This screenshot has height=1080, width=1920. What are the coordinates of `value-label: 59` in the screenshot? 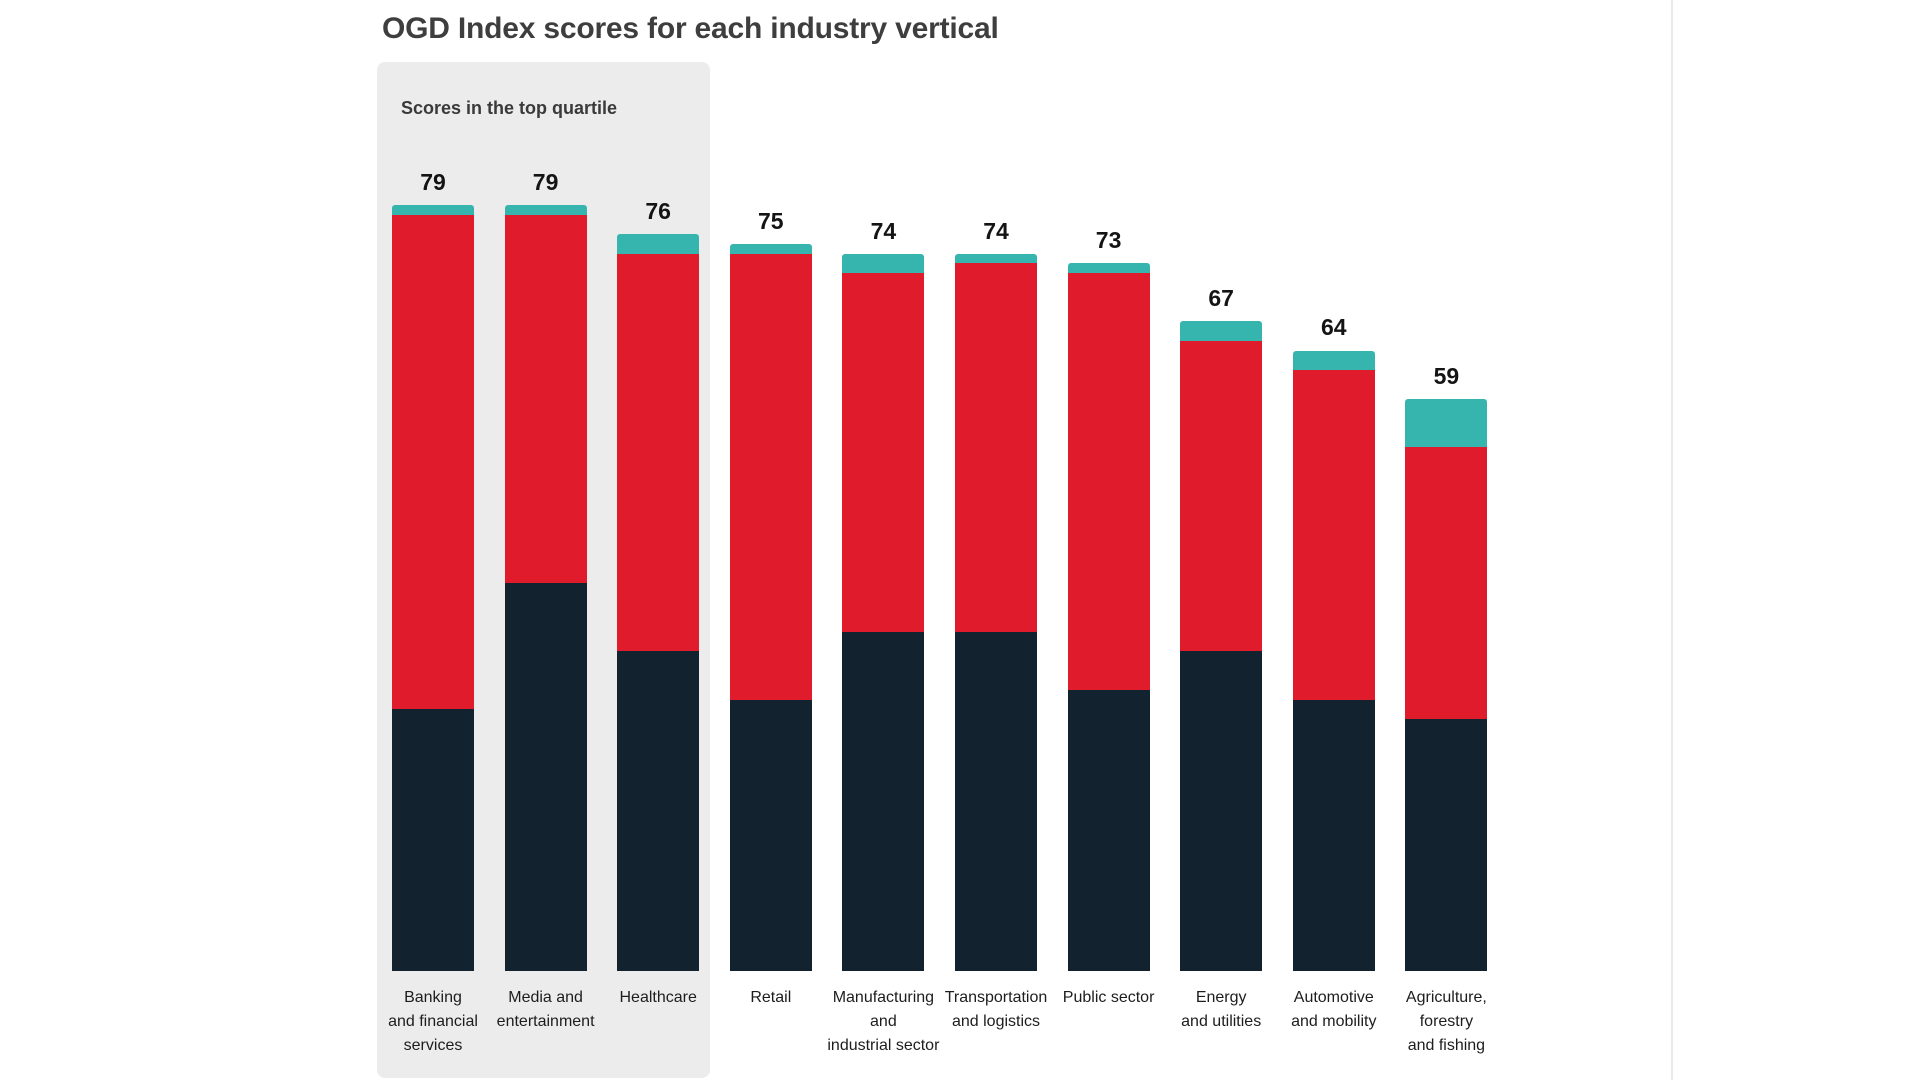 It's located at (1446, 375).